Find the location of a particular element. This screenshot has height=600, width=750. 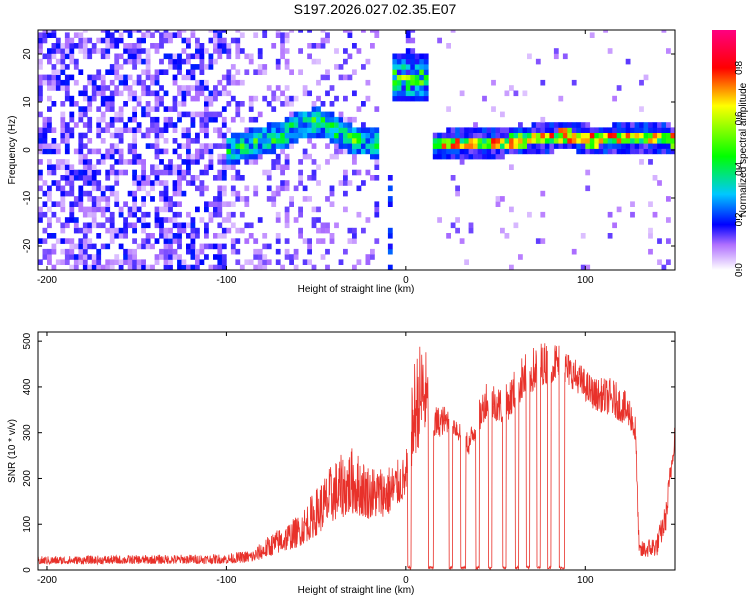

y-tick-label: -20 is located at coordinates (27, 245).